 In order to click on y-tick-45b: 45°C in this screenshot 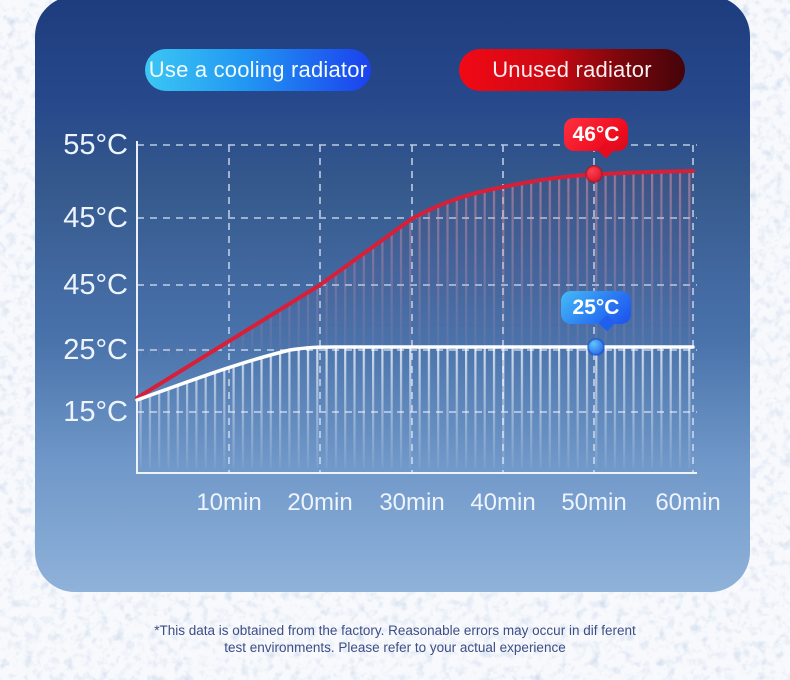, I will do `click(95, 285)`.